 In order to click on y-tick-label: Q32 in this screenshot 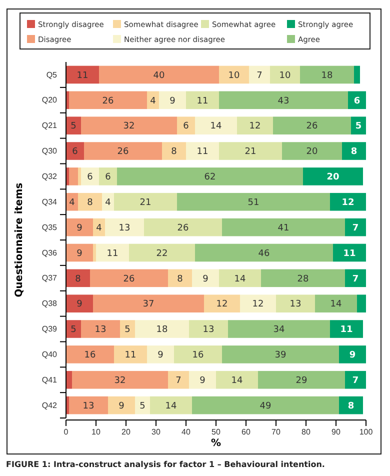, I will do `click(50, 176)`.